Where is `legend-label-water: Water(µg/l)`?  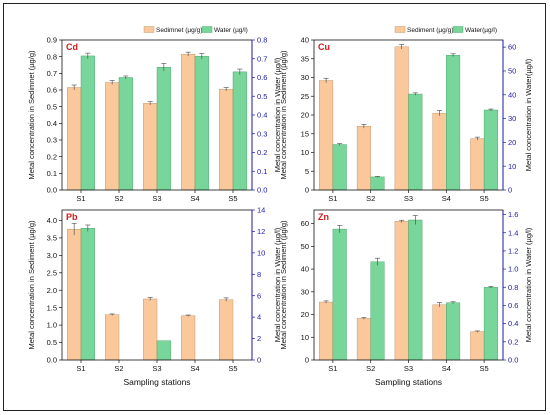
legend-label-water: Water(µg/l) is located at coordinates (481, 30).